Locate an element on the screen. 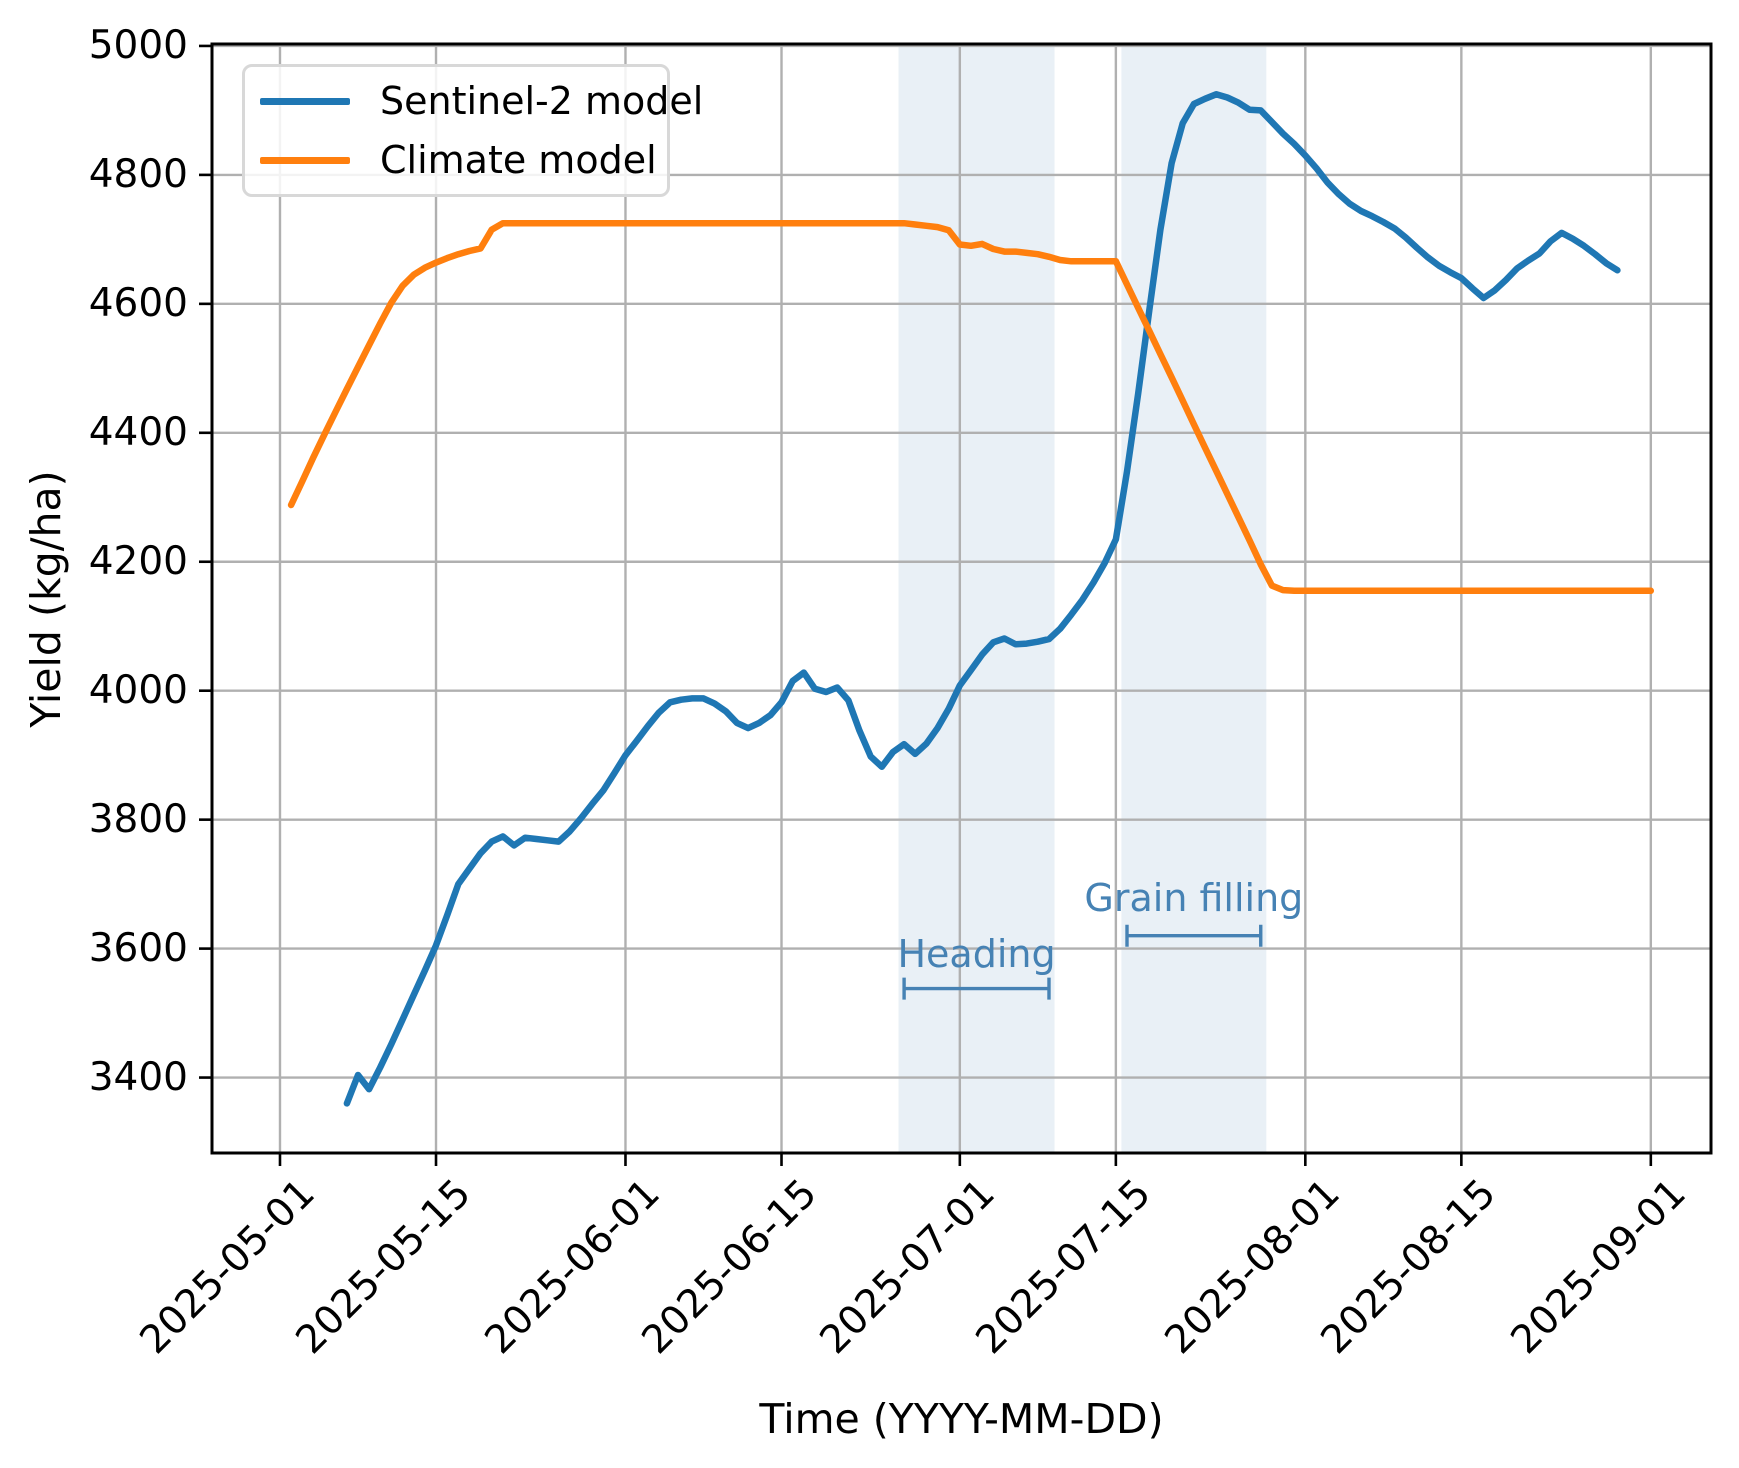 The height and width of the screenshot is (1468, 1739). climate-line-swatch is located at coordinates (305, 160).